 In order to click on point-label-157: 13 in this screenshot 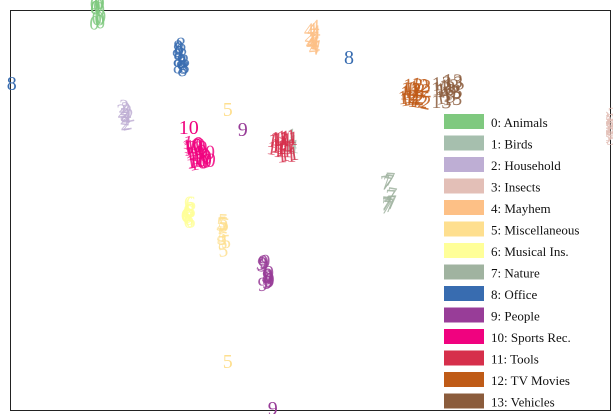, I will do `click(445, 97)`.